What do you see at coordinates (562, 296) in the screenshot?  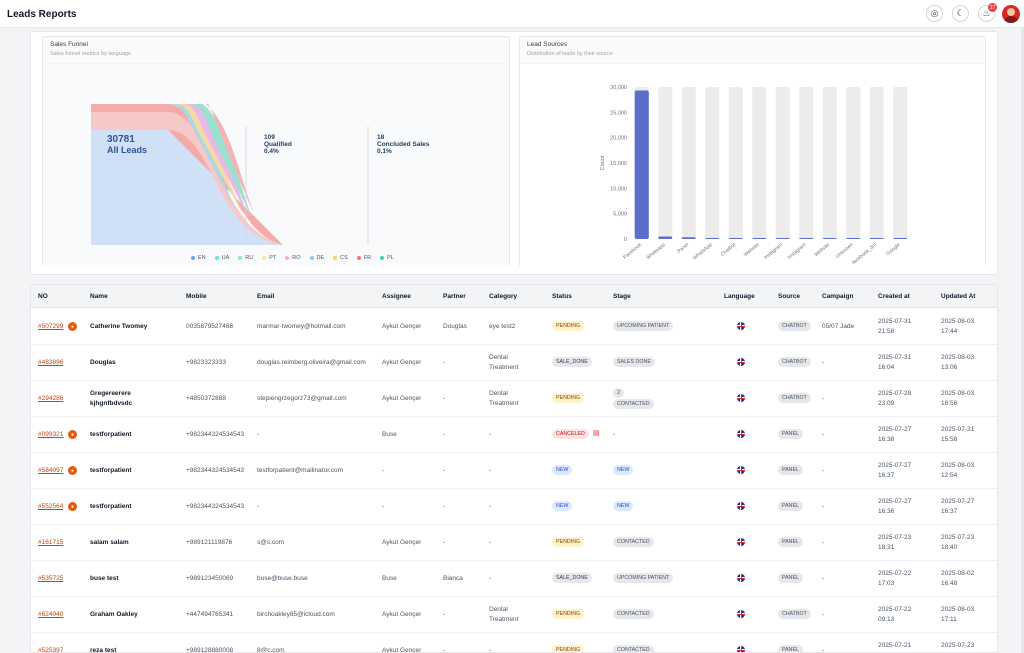 I see `column-header-status: Status` at bounding box center [562, 296].